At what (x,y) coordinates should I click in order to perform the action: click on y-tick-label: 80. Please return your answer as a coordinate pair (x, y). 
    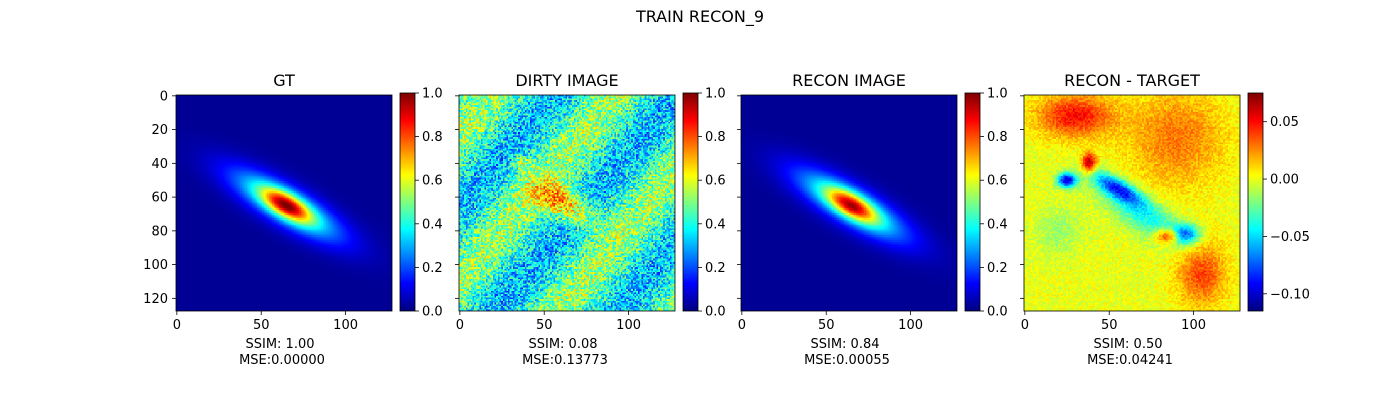
    Looking at the image, I should click on (159, 231).